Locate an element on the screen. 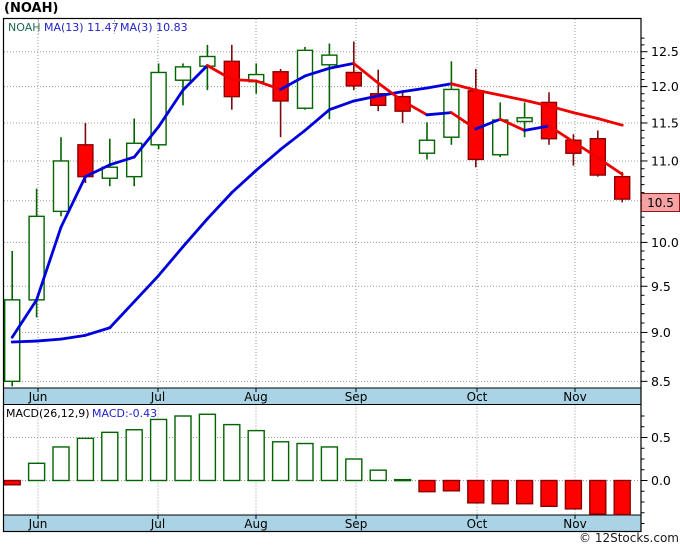  price-tick-label: 8.5 is located at coordinates (661, 381).